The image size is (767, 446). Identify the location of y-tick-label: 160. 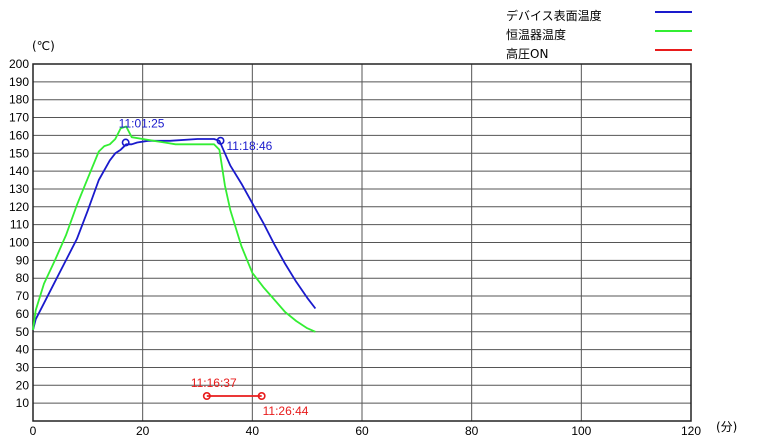
(19, 135).